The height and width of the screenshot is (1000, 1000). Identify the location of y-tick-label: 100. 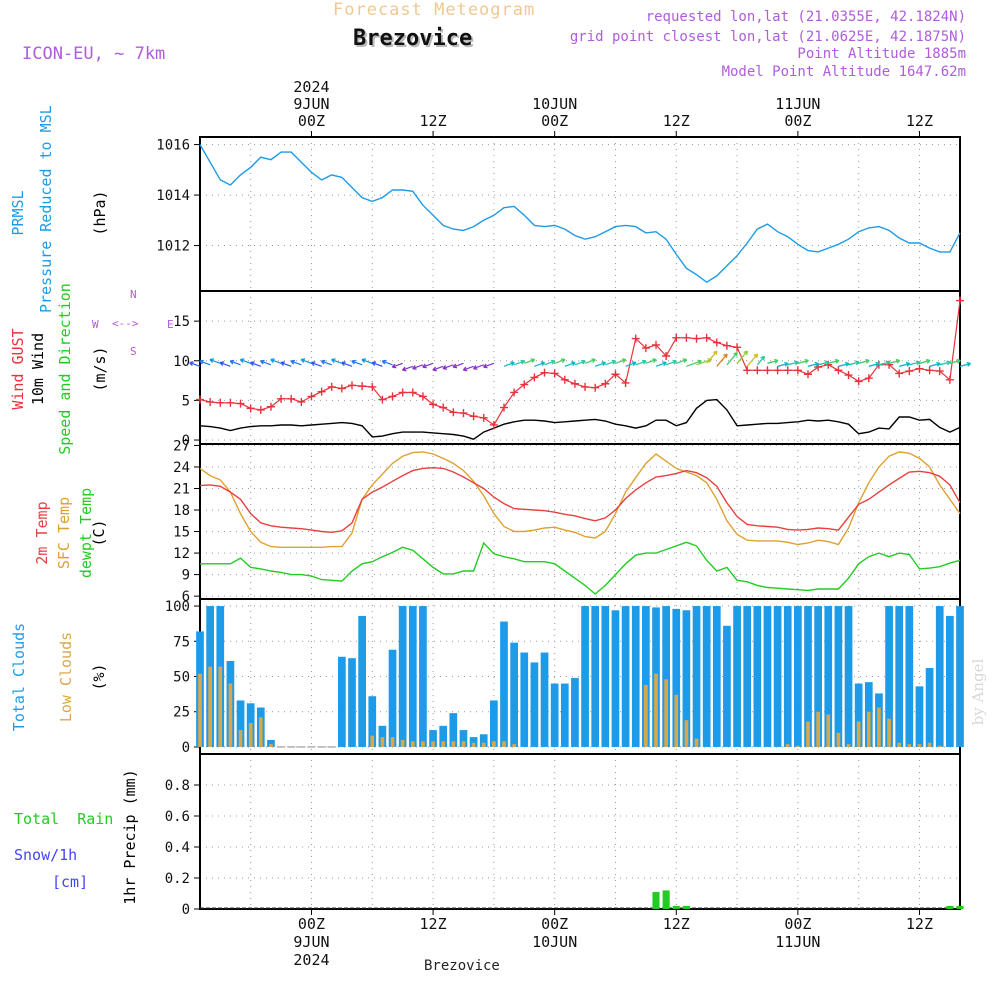
(177, 607).